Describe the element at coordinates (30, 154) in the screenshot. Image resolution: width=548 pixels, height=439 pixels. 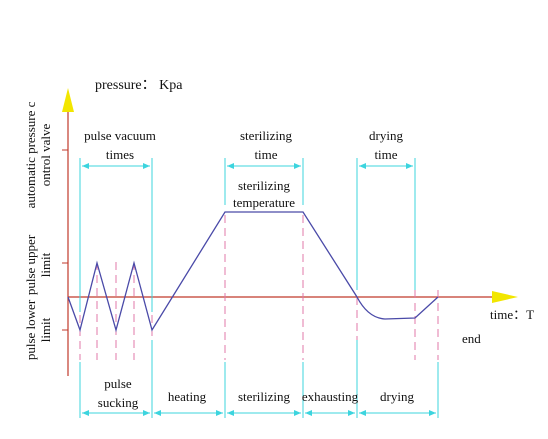
I see `y-label: automatic pressure c` at that location.